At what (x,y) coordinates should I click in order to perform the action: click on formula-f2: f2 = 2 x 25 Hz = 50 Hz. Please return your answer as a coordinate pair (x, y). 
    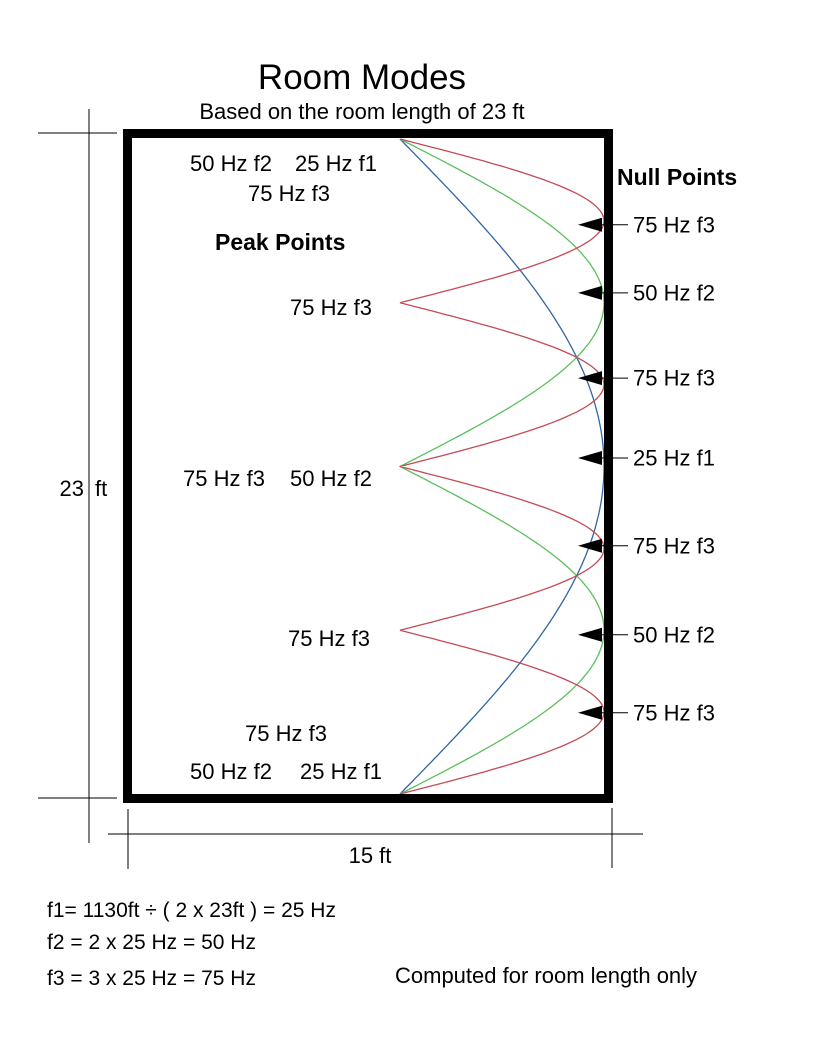
    Looking at the image, I should click on (151, 942).